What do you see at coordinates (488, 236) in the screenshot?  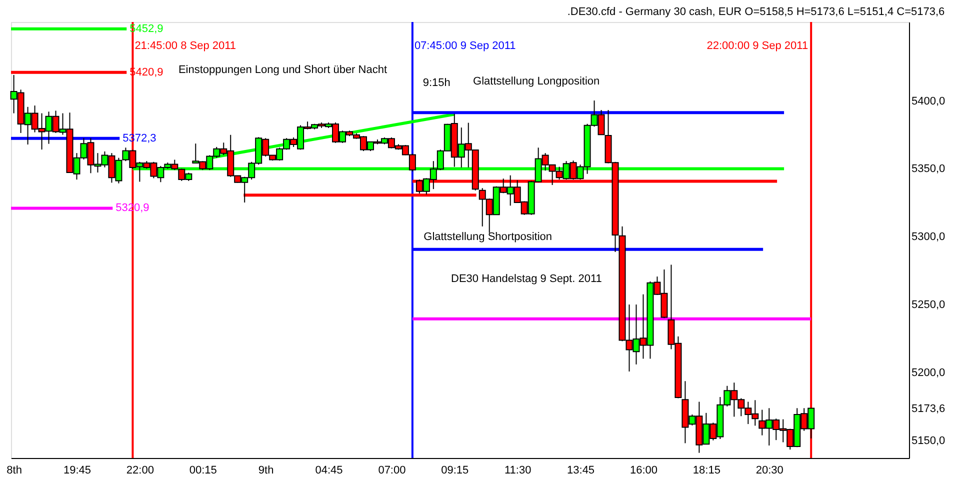 I see `annotation: Glattstellung Shortposition` at bounding box center [488, 236].